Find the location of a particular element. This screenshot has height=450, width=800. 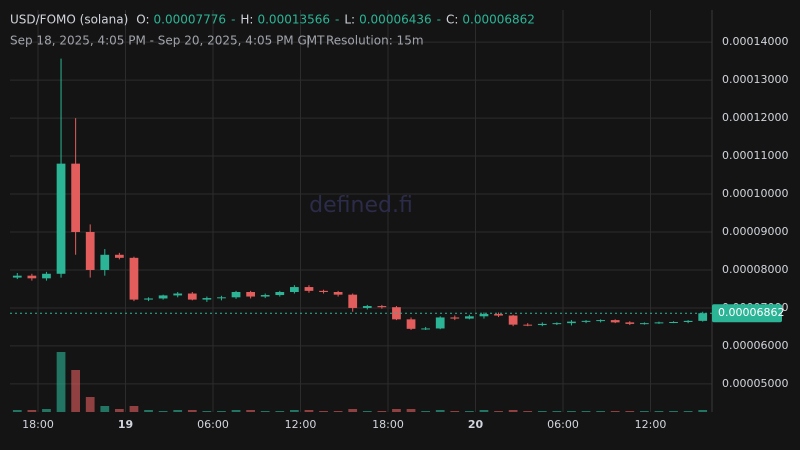

ohlc-label: O: is located at coordinates (142, 20).